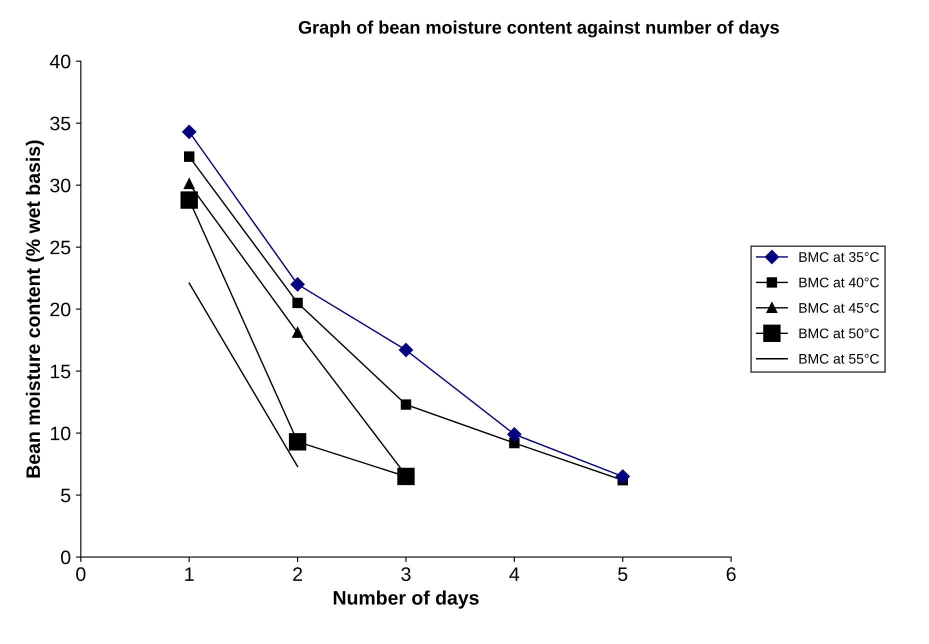 The height and width of the screenshot is (644, 929). I want to click on legend-label: BMC at 35°C, so click(839, 257).